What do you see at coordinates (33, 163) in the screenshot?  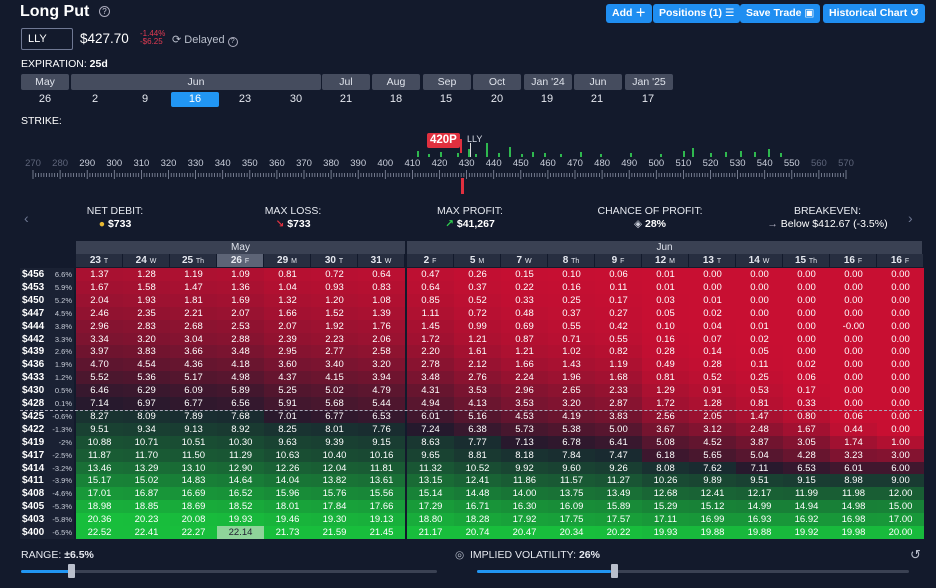 I see `strike-tick-label: 270` at bounding box center [33, 163].